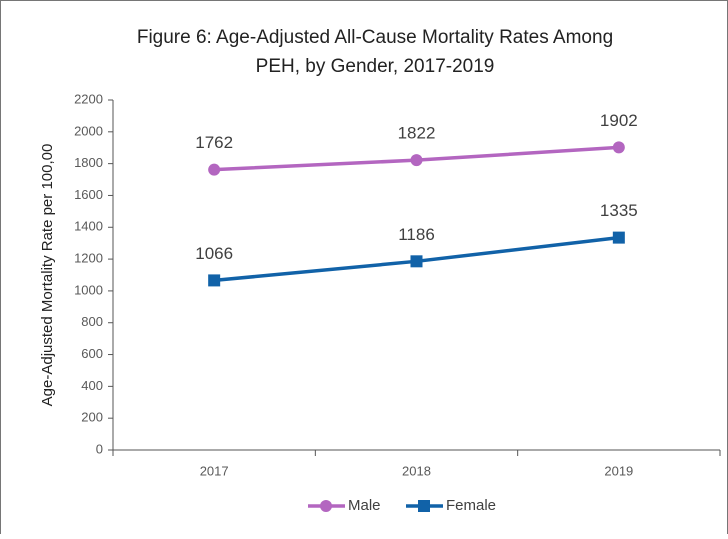 This screenshot has height=539, width=728. Describe the element at coordinates (416, 234) in the screenshot. I see `data-label: 1186` at that location.